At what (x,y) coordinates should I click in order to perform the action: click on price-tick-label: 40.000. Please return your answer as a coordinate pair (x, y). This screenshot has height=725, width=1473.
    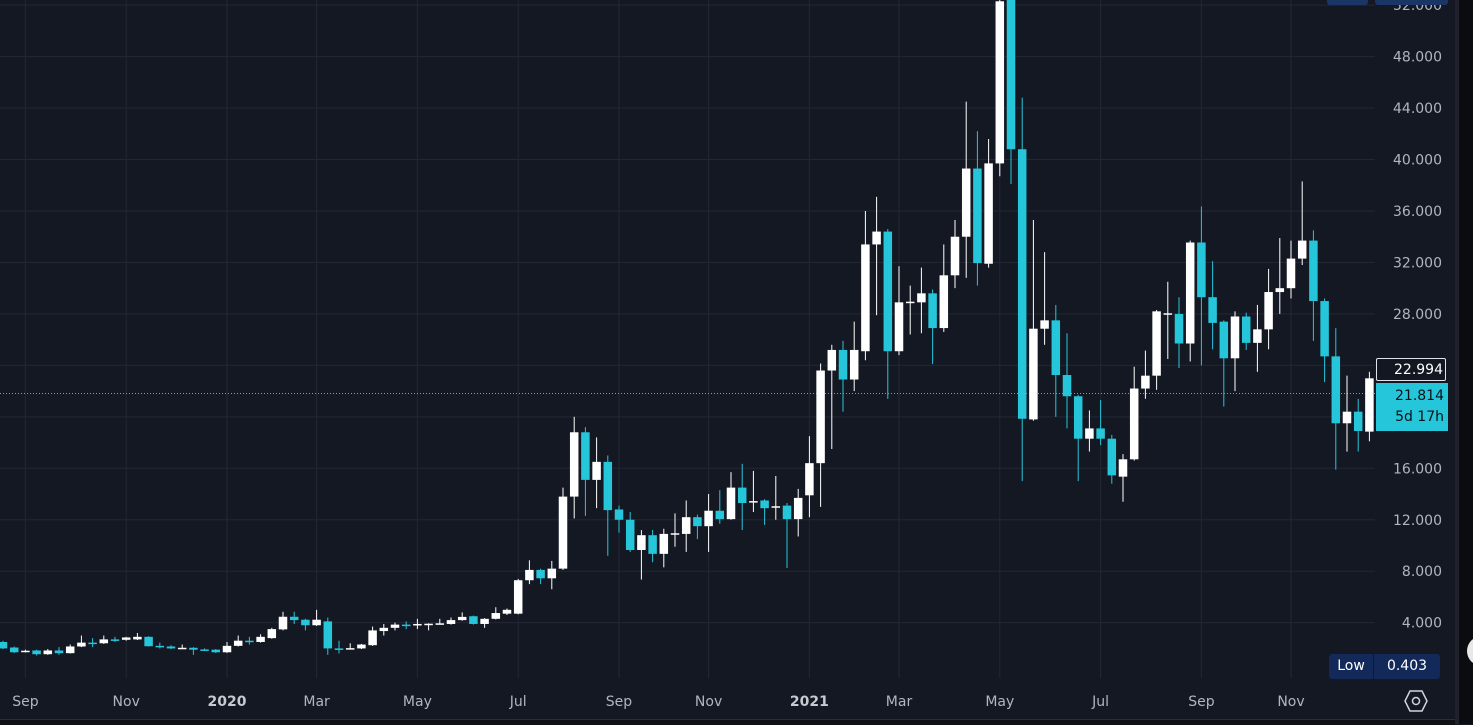
    Looking at the image, I should click on (1417, 161).